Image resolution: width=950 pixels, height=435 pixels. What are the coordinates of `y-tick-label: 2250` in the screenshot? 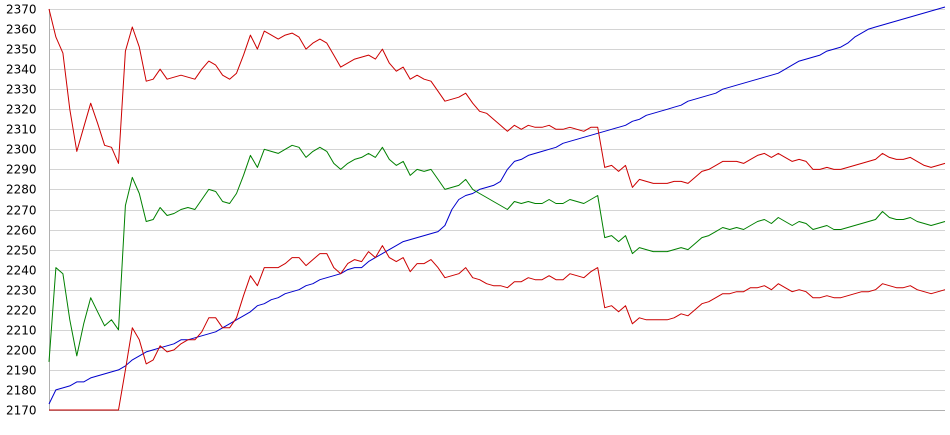 It's located at (21, 251).